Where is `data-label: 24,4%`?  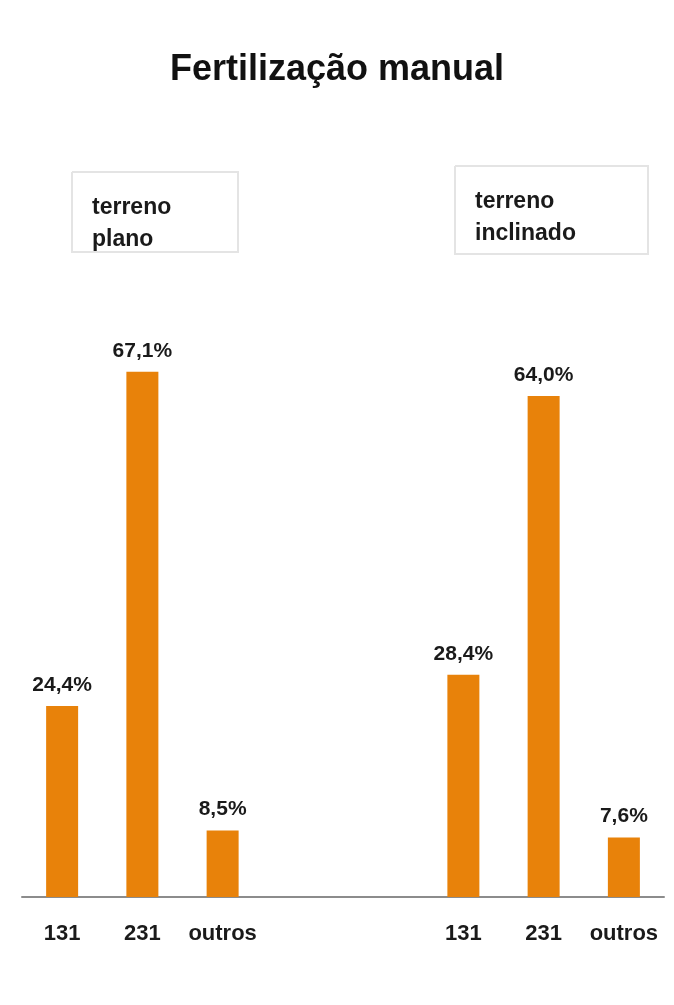
data-label: 24,4% is located at coordinates (62, 683).